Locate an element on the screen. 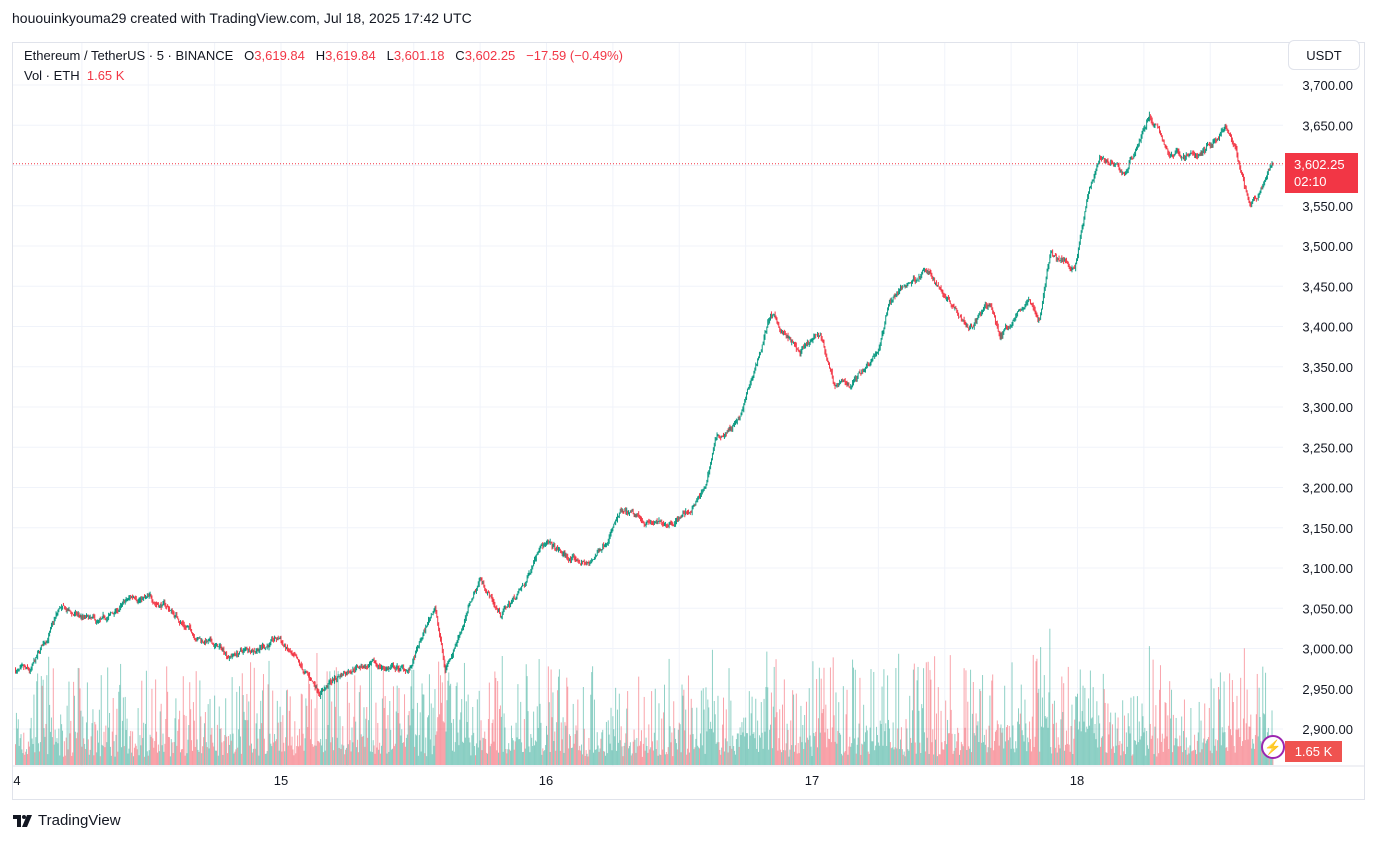 The image size is (1378, 843). tradingview-logo: TradingView is located at coordinates (67, 820).